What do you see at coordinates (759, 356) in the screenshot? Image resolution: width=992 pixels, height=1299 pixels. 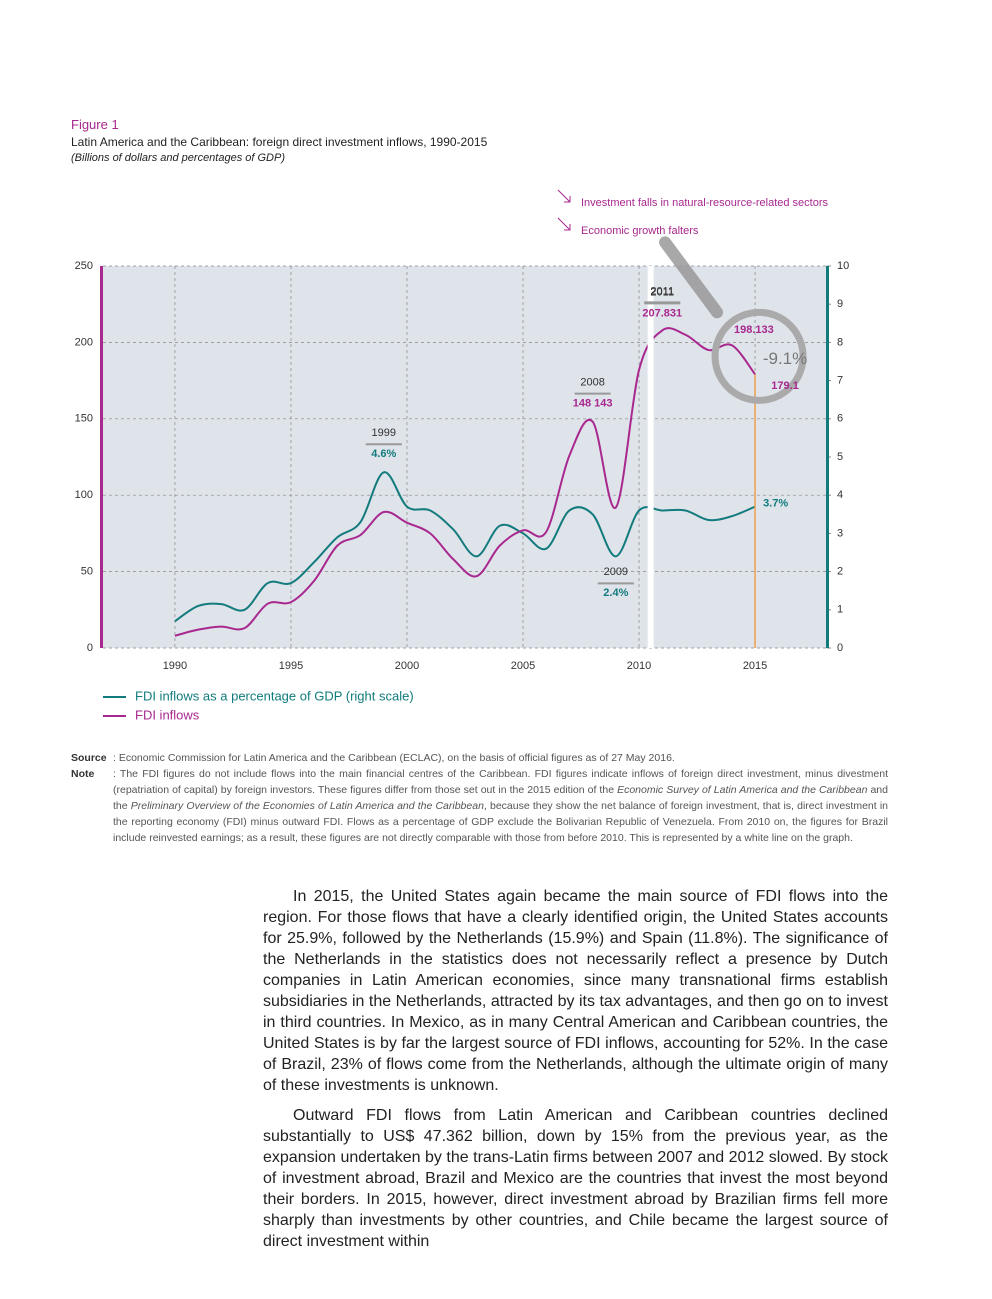 I see `magnifier` at bounding box center [759, 356].